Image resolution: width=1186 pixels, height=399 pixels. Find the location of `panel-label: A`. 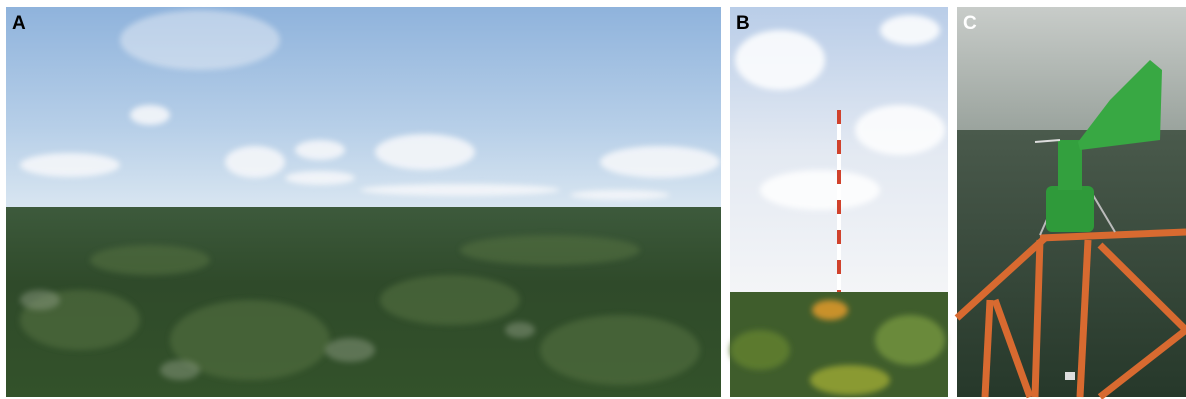

panel-label: A is located at coordinates (19, 23).